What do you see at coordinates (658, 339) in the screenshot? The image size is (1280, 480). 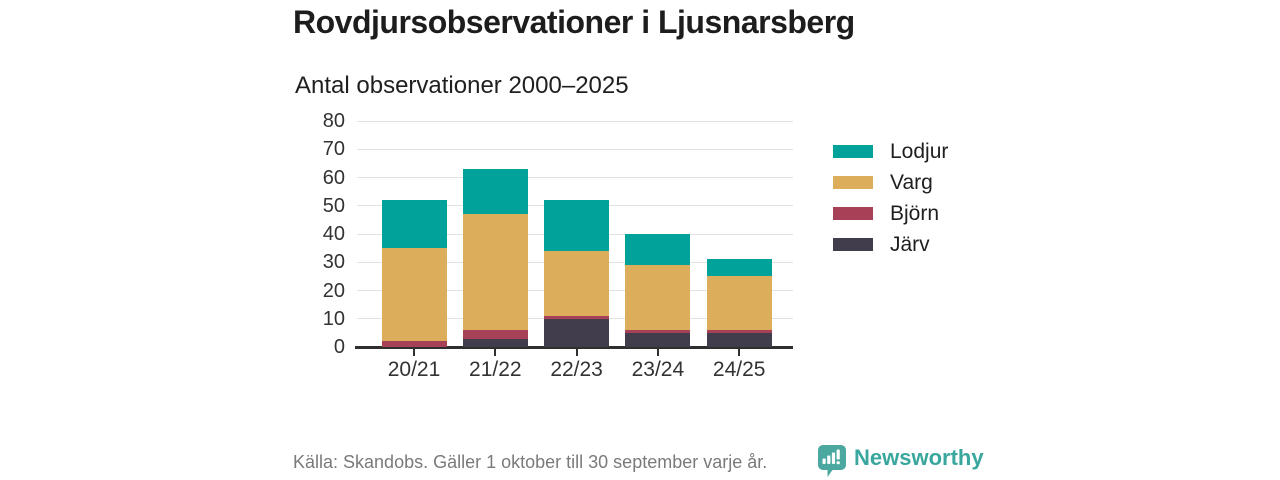 I see `bar-segment-järv-23/24` at bounding box center [658, 339].